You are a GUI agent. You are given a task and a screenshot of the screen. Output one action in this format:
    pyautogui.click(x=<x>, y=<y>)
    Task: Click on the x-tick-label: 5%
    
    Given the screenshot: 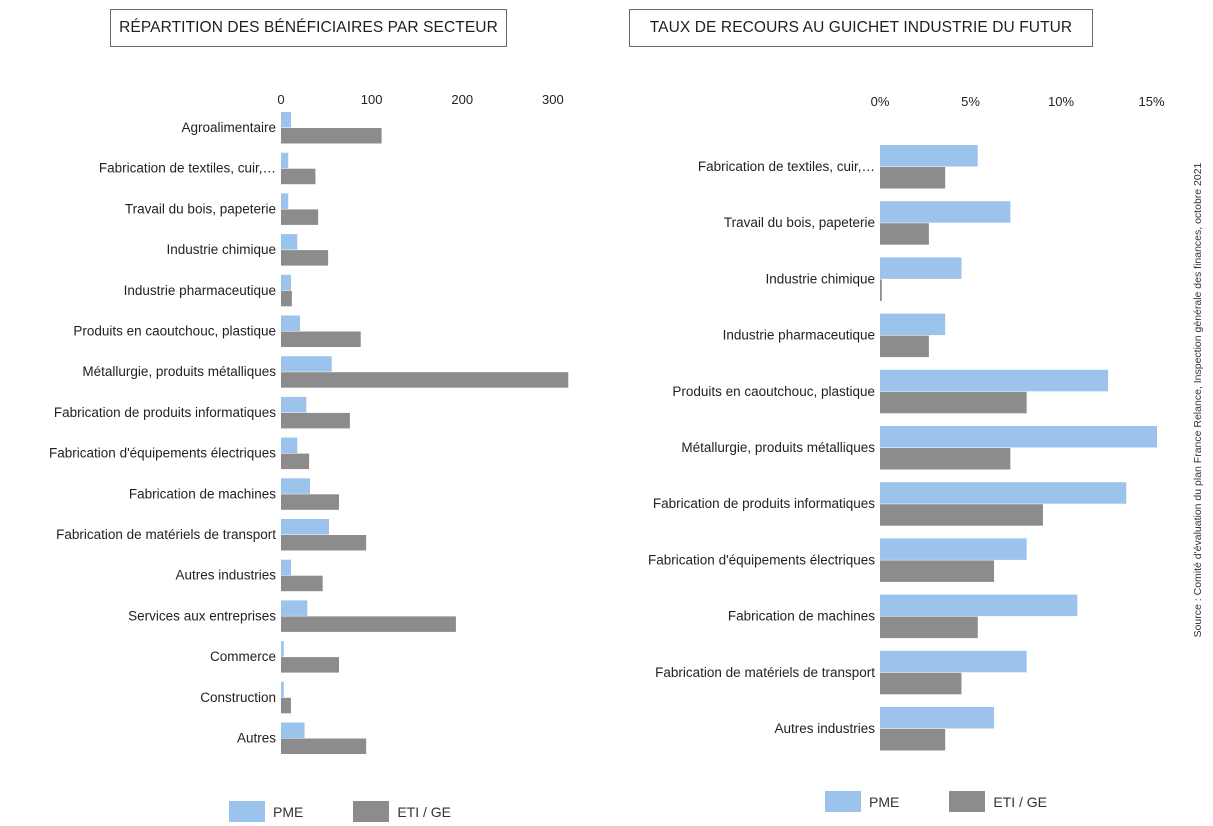 What is the action you would take?
    pyautogui.click(x=970, y=101)
    